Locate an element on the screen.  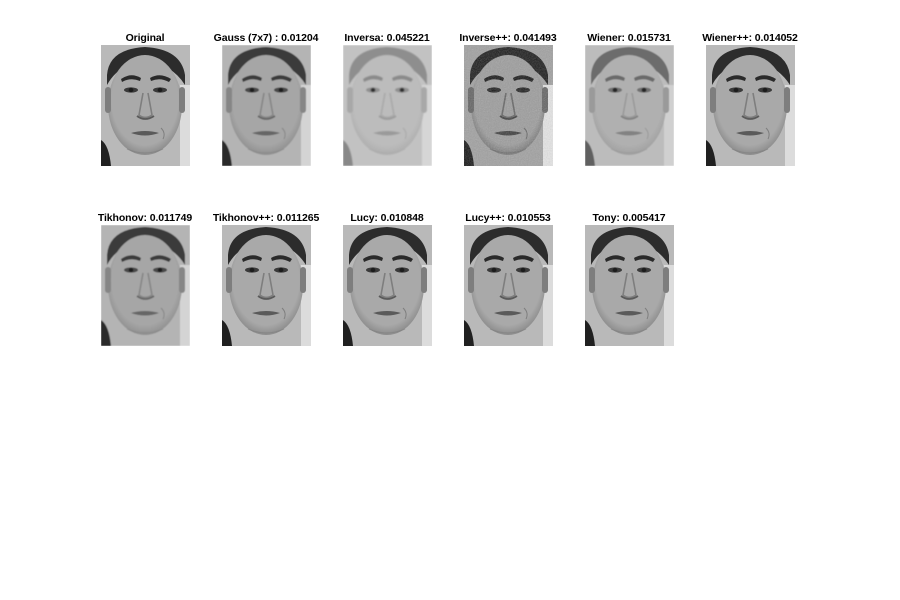
subplot-title: Inverse++: 0.041493 is located at coordinates (508, 38).